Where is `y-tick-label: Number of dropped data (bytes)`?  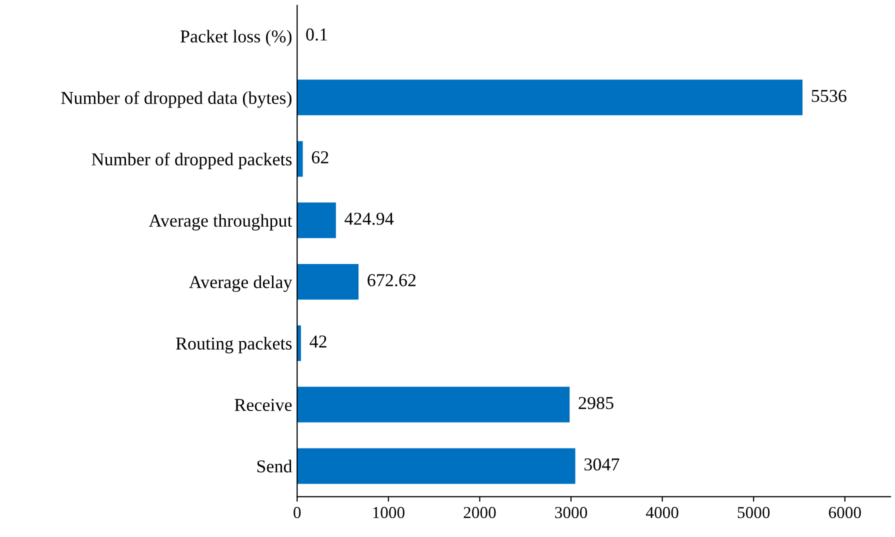 y-tick-label: Number of dropped data (bytes) is located at coordinates (176, 99).